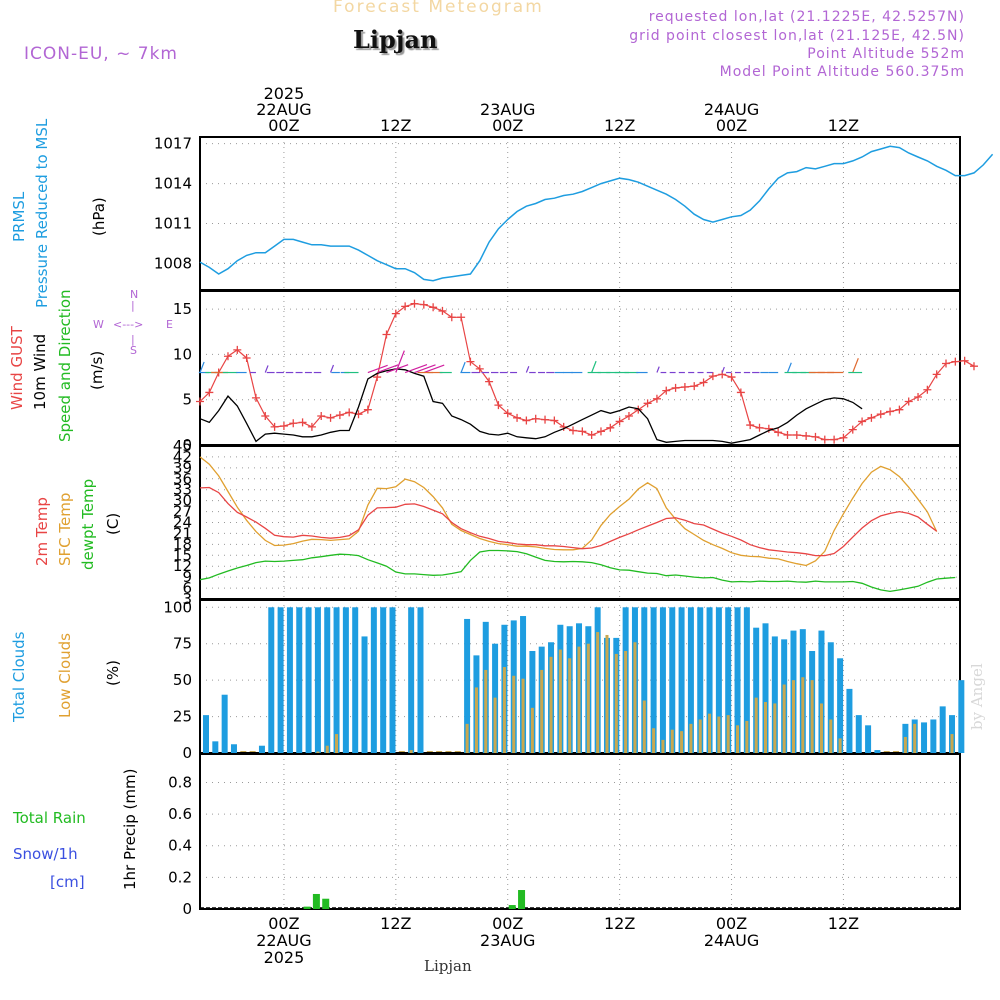  What do you see at coordinates (580, 368) in the screenshot?
I see `panel-frame` at bounding box center [580, 368].